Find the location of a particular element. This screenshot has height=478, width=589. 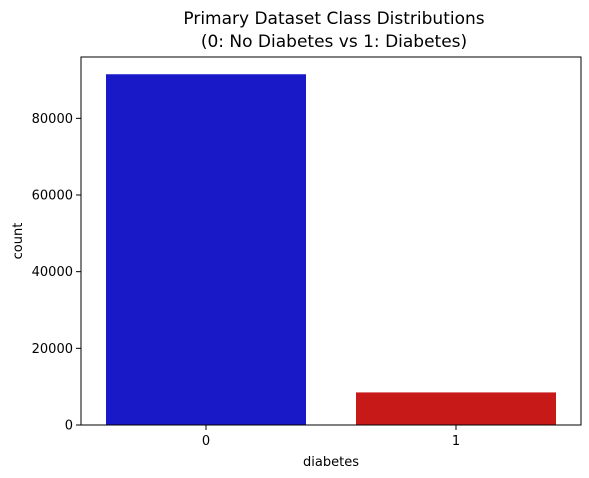

y-tick-label-40000: 40000 is located at coordinates (52, 272).